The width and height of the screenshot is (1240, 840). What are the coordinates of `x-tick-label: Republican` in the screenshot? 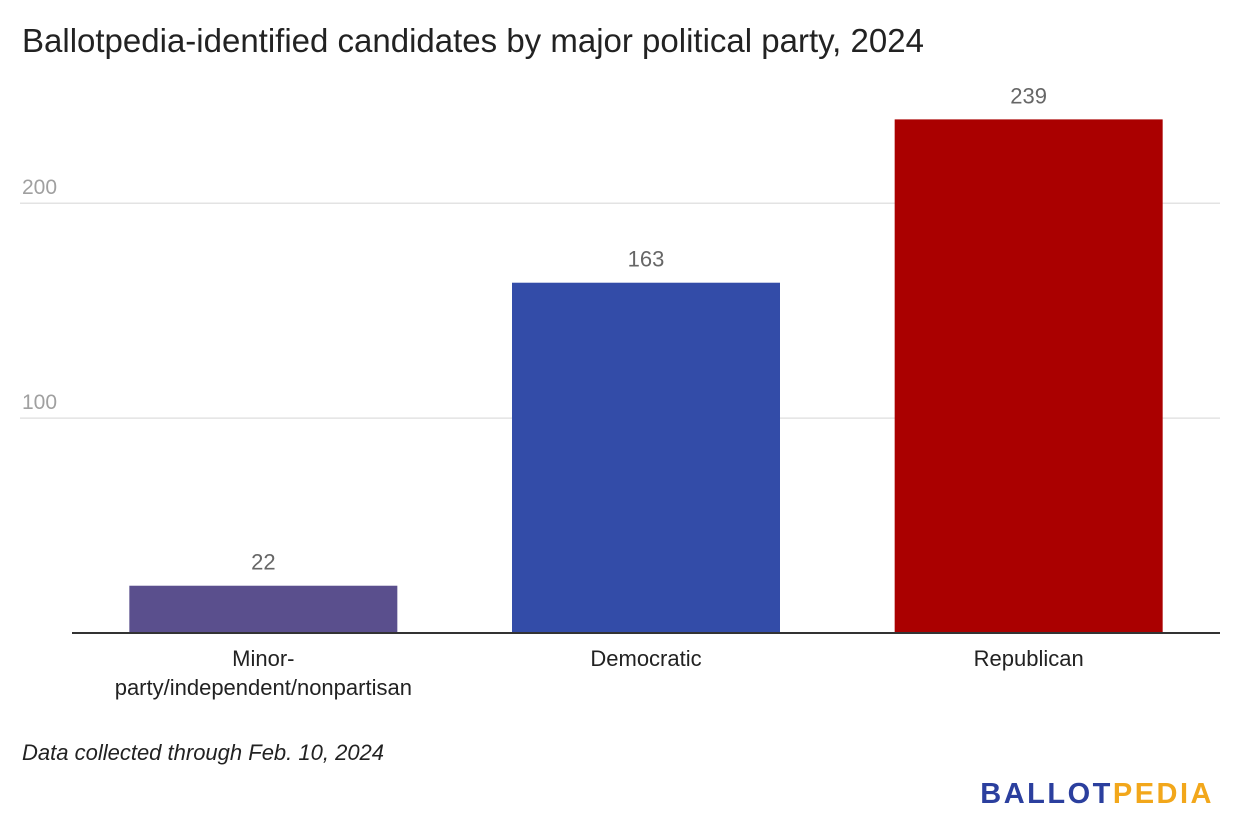 It's located at (1029, 658).